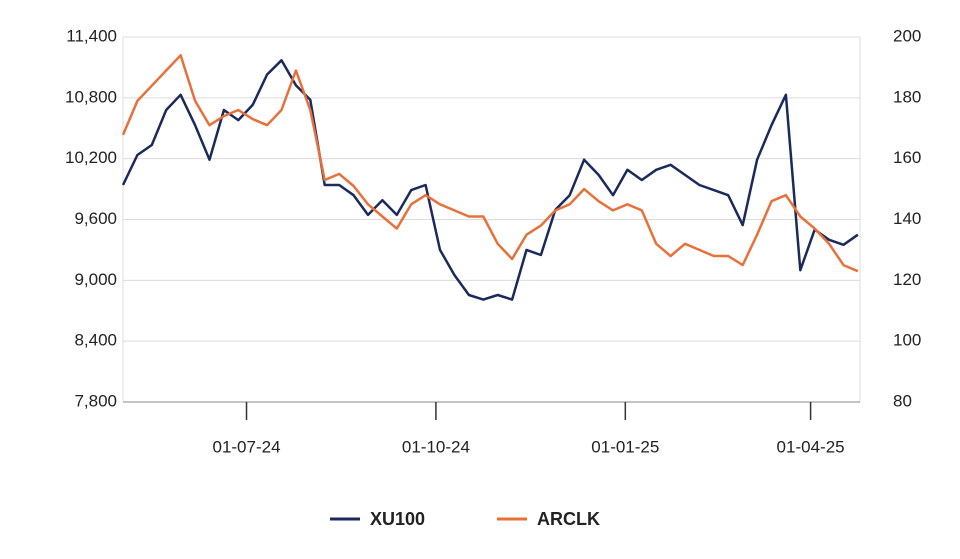  I want to click on x-tick-label: 01-07-24, so click(246, 446).